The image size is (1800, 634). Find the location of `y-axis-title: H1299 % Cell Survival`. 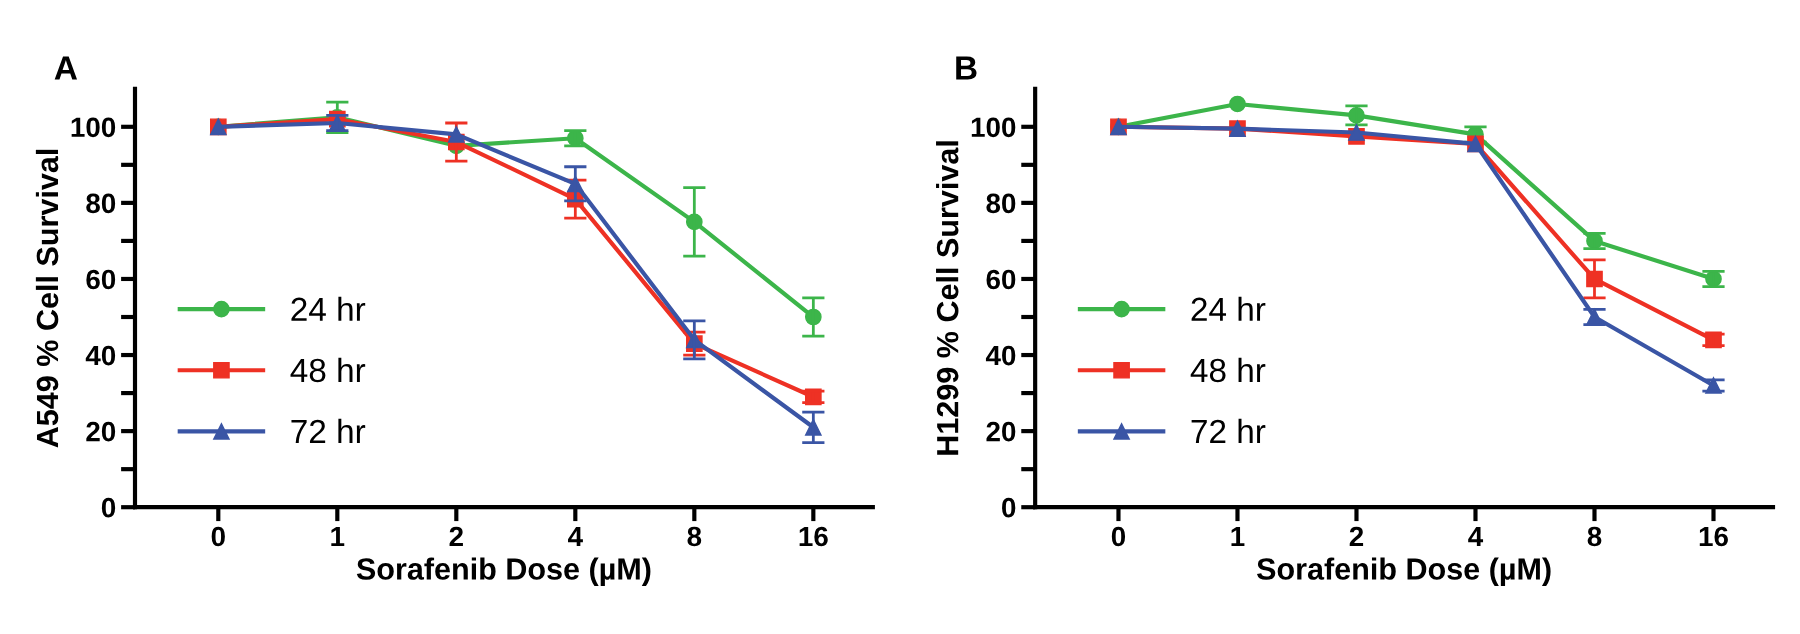

y-axis-title: H1299 % Cell Survival is located at coordinates (947, 298).